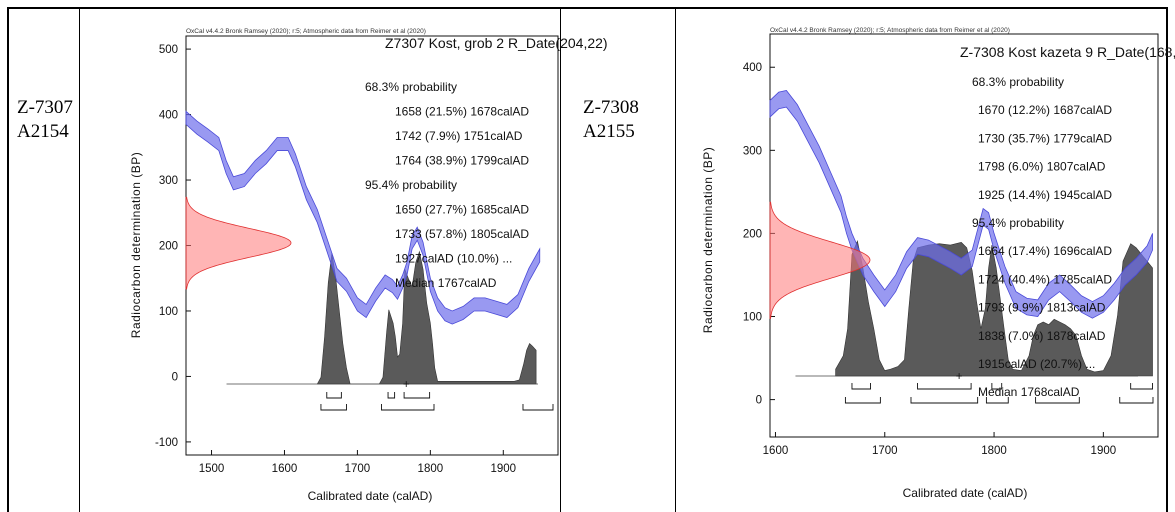 The width and height of the screenshot is (1175, 512). Describe the element at coordinates (611, 107) in the screenshot. I see `sample-code: Z-7308` at that location.